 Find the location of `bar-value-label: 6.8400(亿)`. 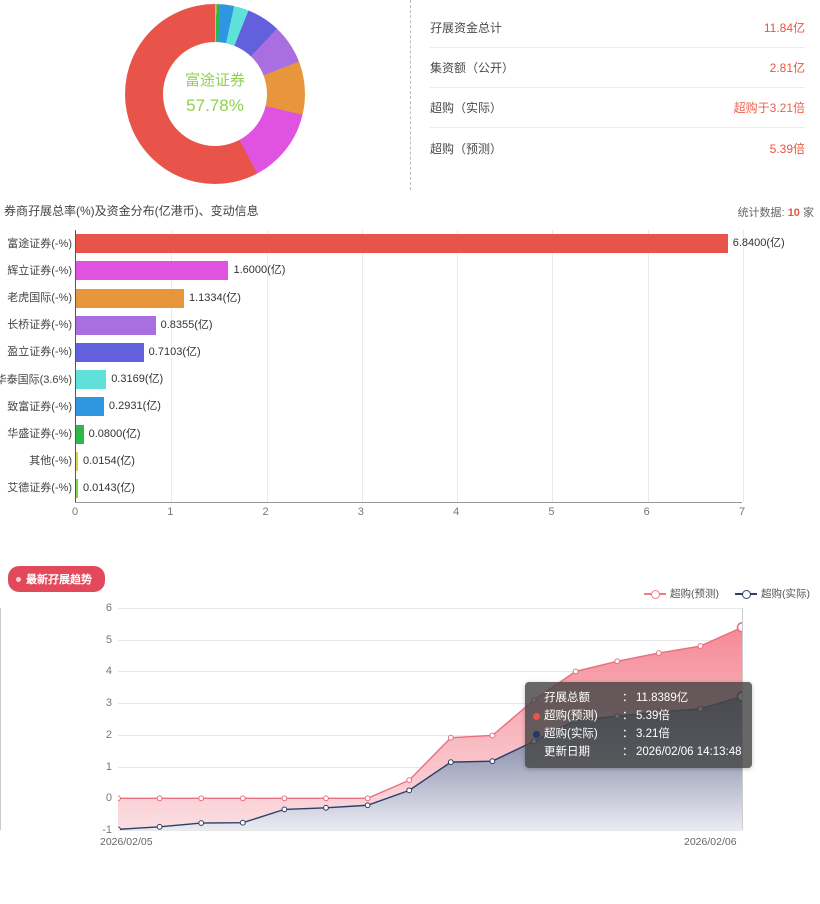

bar-value-label: 6.8400(亿) is located at coordinates (758, 243).